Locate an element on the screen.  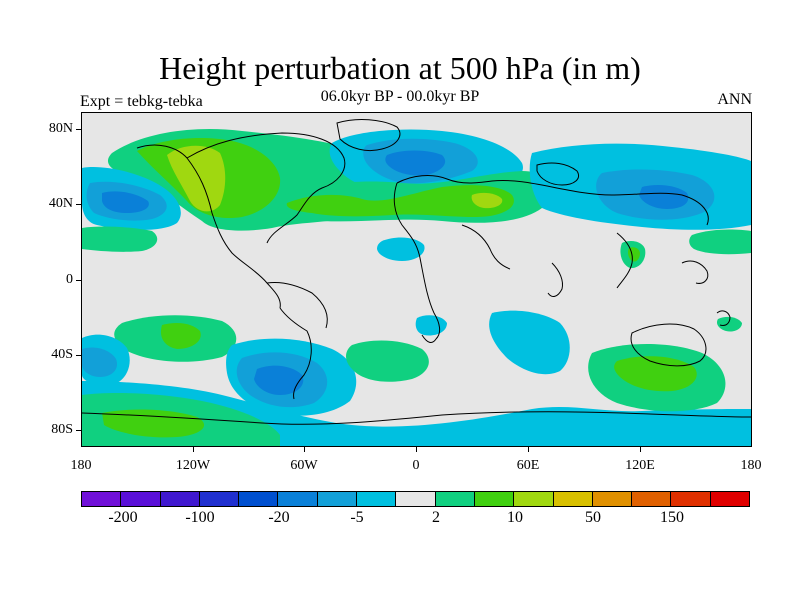
lon-label-180e: 180 is located at coordinates (751, 465).